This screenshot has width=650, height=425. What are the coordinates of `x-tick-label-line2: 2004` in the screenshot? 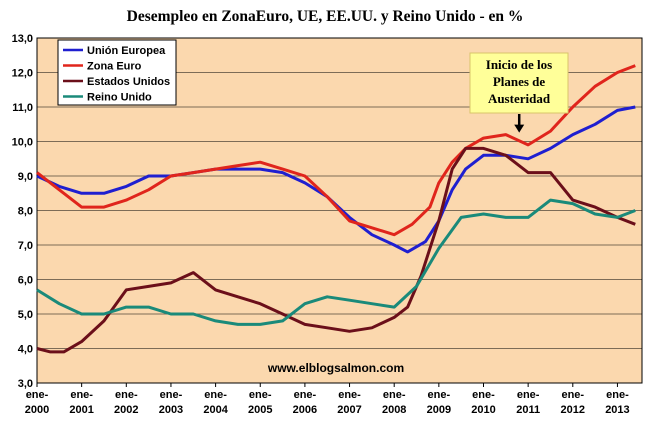 It's located at (215, 410).